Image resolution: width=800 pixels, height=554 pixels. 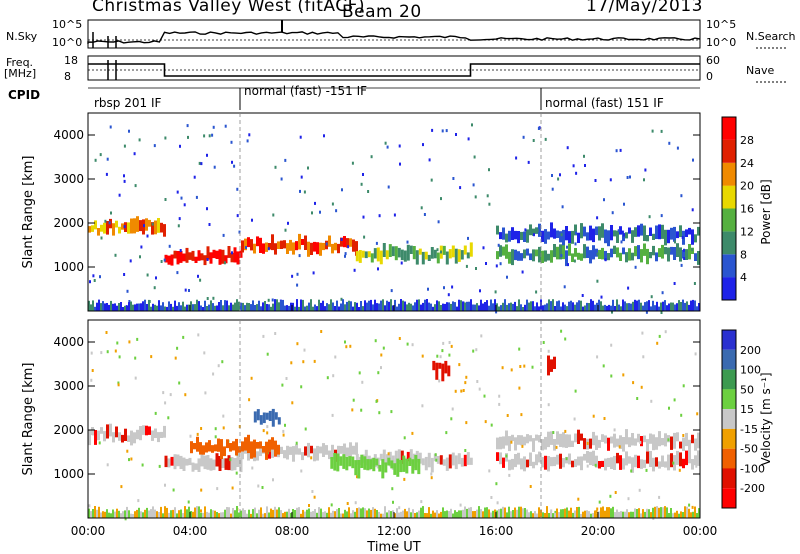 I want to click on y-tick-label: 2000, so click(x=68, y=430).